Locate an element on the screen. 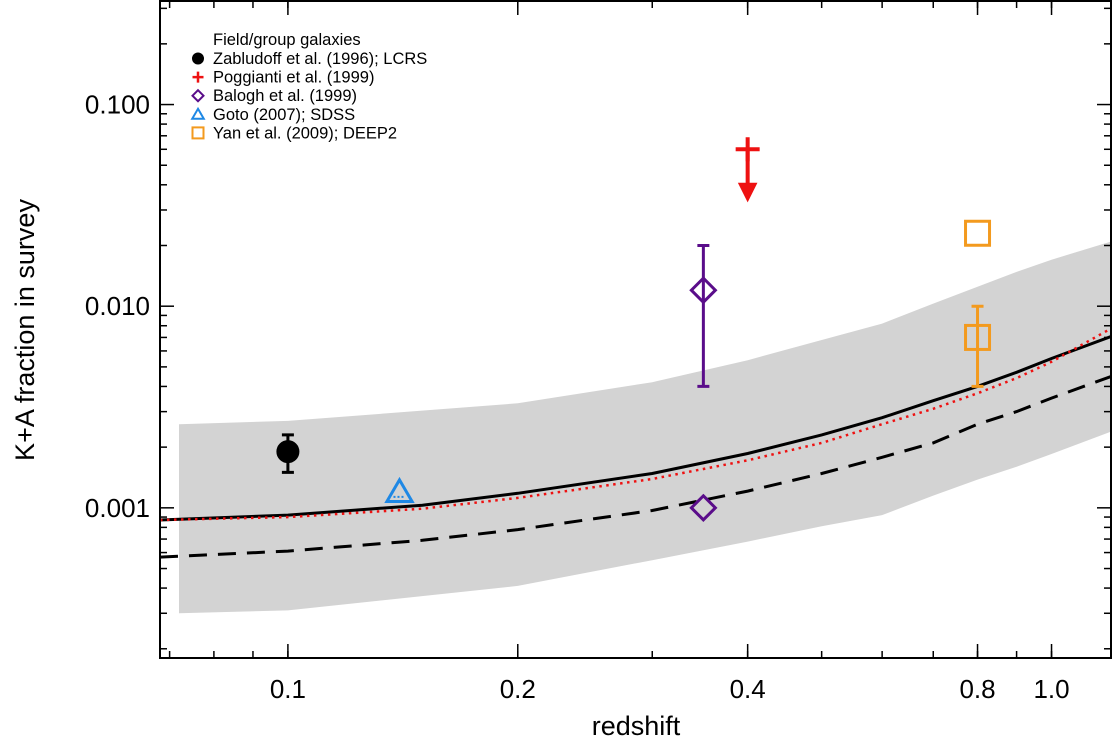 The image size is (1112, 744). legend-label-goto-2007-sdss: Goto (2007); SDSS is located at coordinates (284, 115).